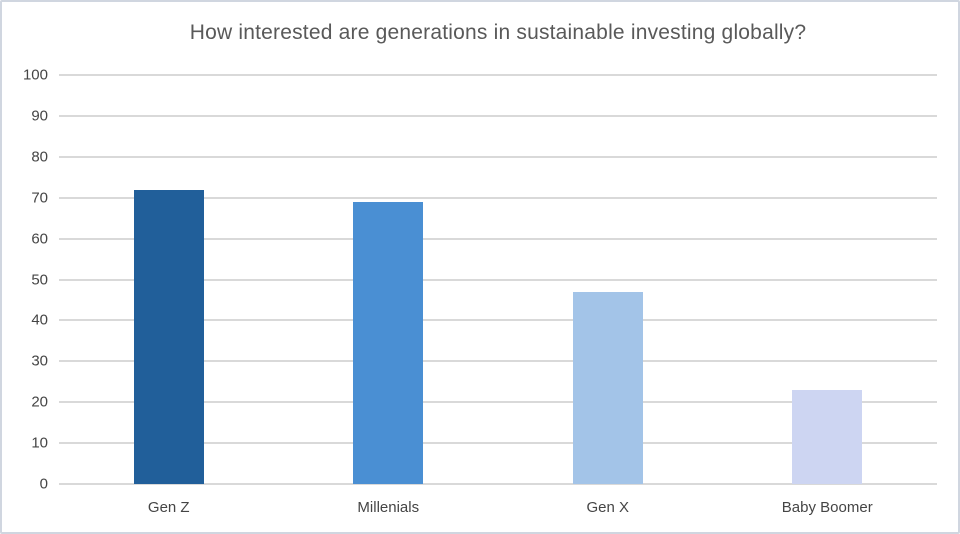  Describe the element at coordinates (39, 116) in the screenshot. I see `y-tick-label-90: 90` at that location.